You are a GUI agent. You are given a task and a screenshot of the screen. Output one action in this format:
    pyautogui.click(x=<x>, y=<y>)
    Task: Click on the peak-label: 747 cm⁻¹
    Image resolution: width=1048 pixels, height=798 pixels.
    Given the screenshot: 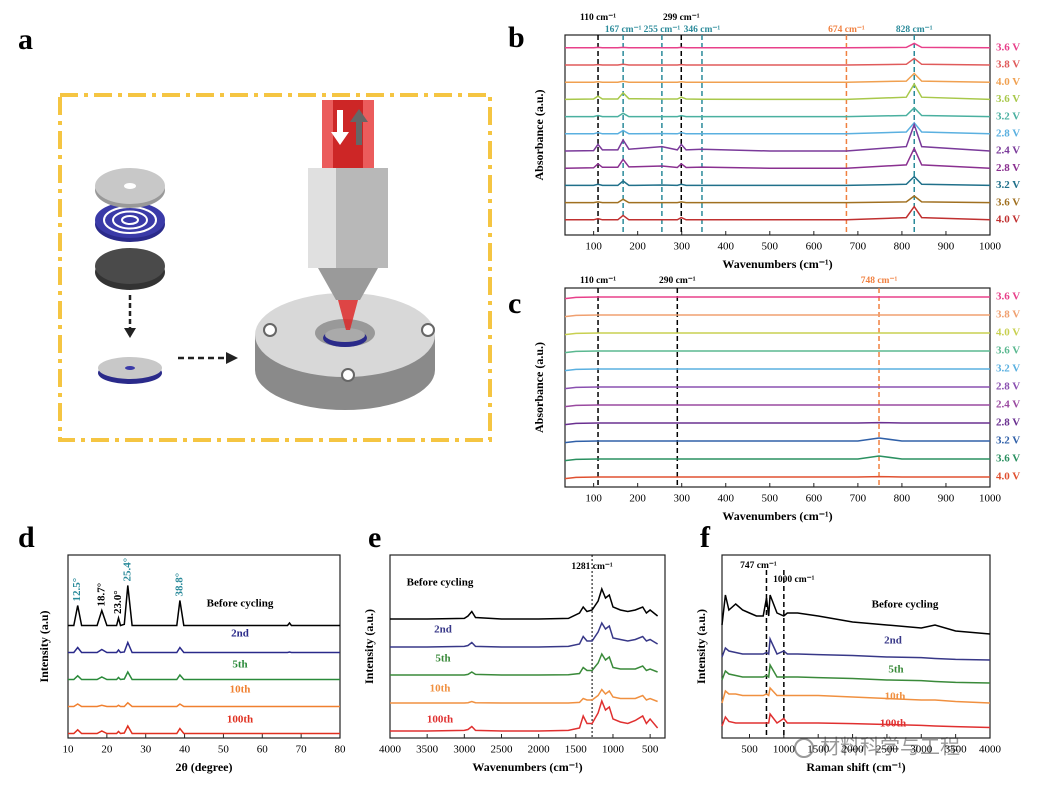 What is the action you would take?
    pyautogui.click(x=758, y=566)
    